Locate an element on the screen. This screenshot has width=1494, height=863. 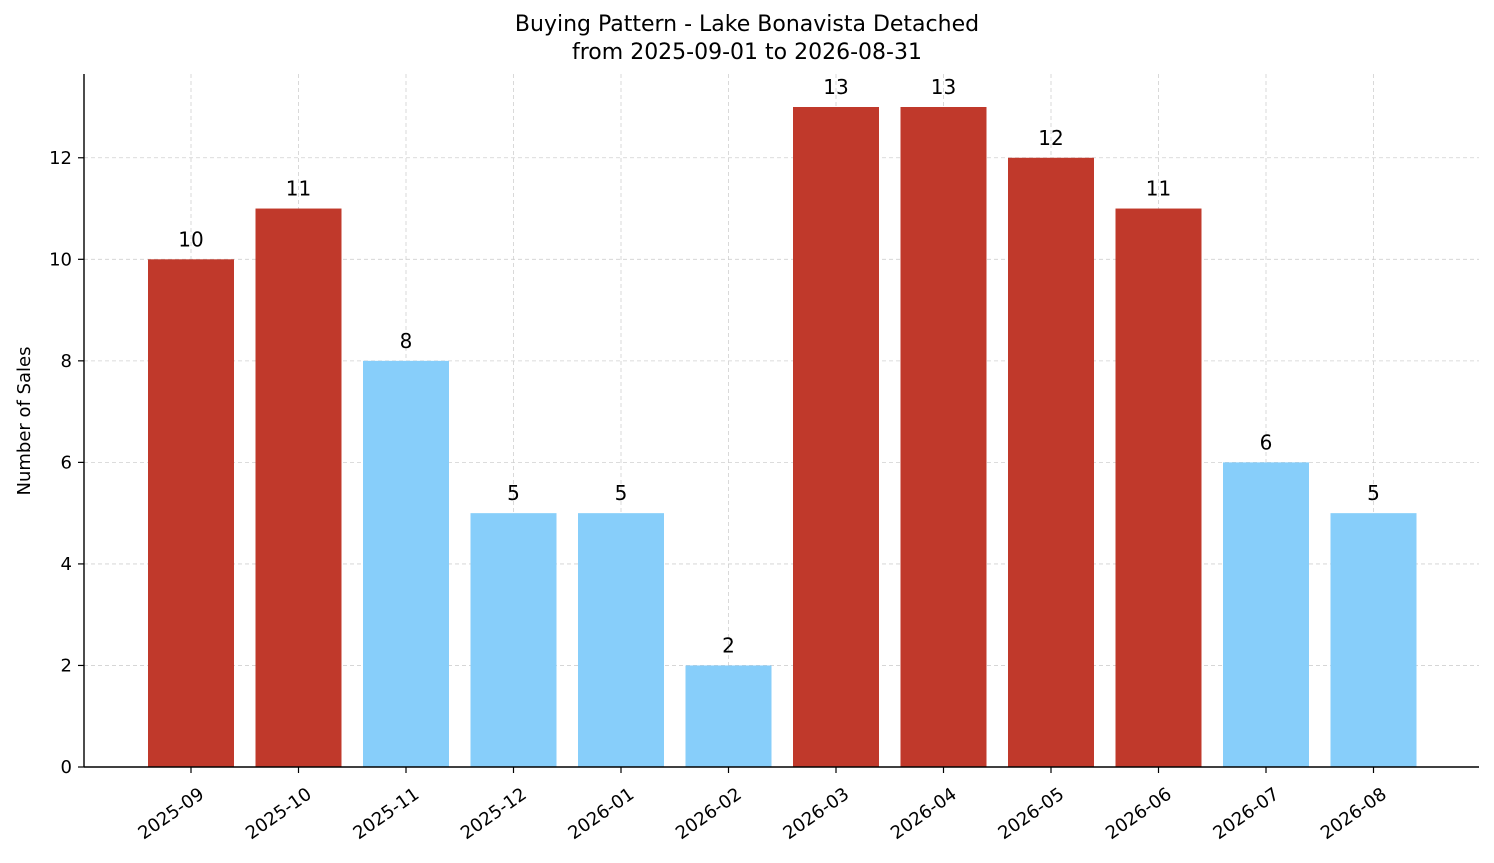
y-tick-label: 8 is located at coordinates (66, 361).